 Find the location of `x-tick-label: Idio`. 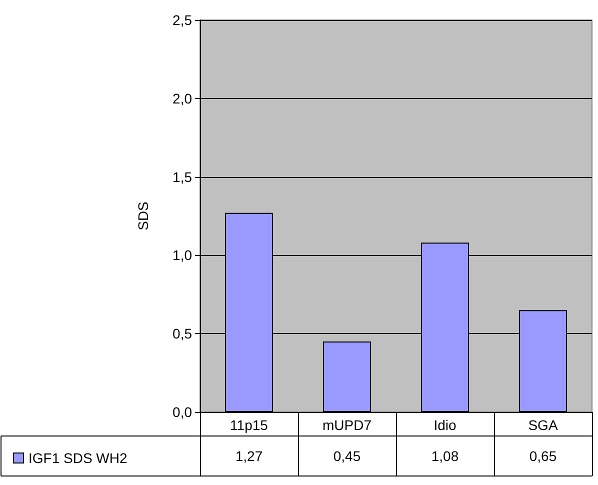

x-tick-label: Idio is located at coordinates (445, 425).